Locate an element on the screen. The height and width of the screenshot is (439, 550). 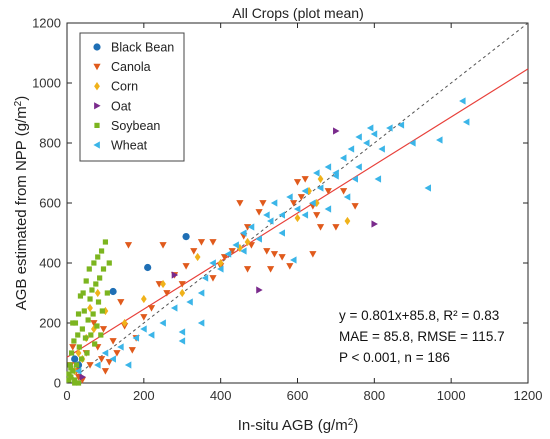
legend-label-wheat: Wheat is located at coordinates (129, 146).